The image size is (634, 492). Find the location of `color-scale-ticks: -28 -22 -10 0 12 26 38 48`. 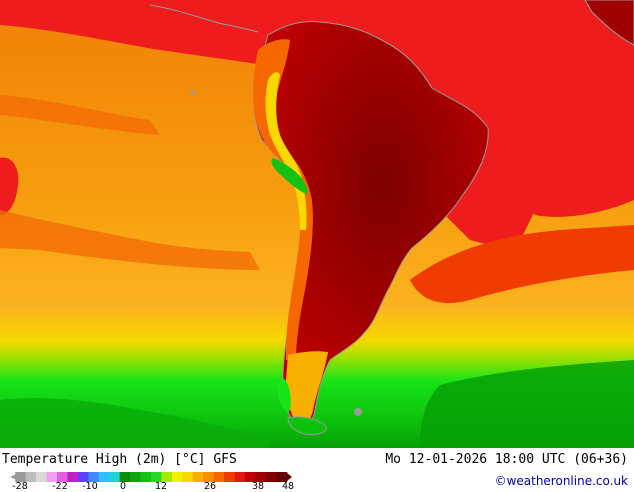

color-scale-ticks: -28 -22 -10 0 12 26 38 48 is located at coordinates (150, 487).